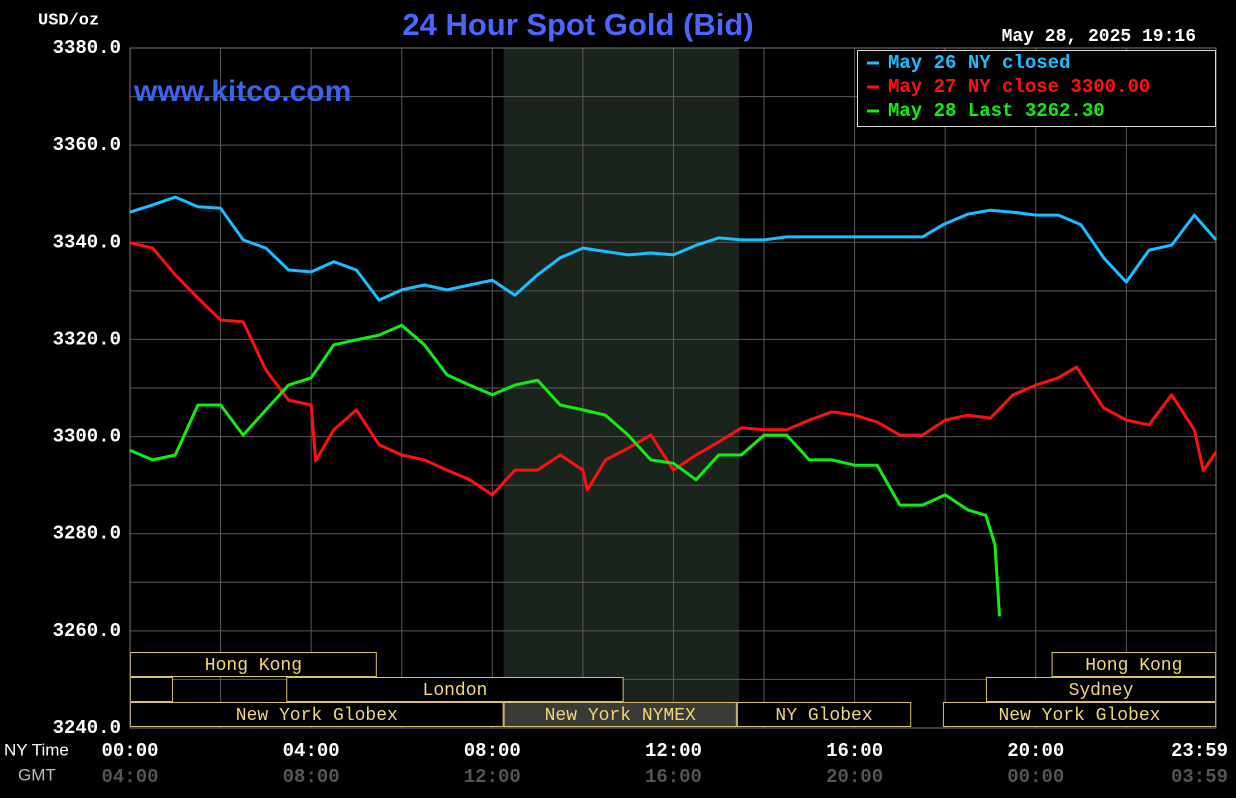 This screenshot has width=1236, height=798. I want to click on x-tick-label: 20:00, so click(1035, 751).